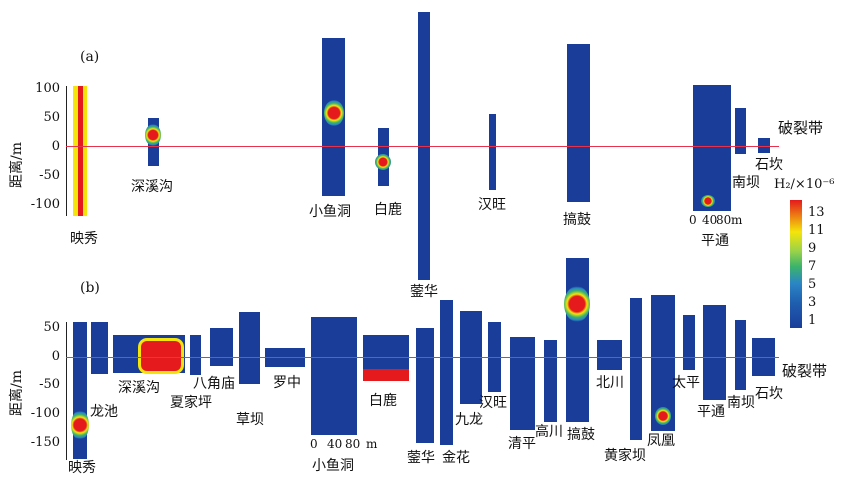  I want to click on panel-b-fault-label: 破裂带, so click(805, 371).